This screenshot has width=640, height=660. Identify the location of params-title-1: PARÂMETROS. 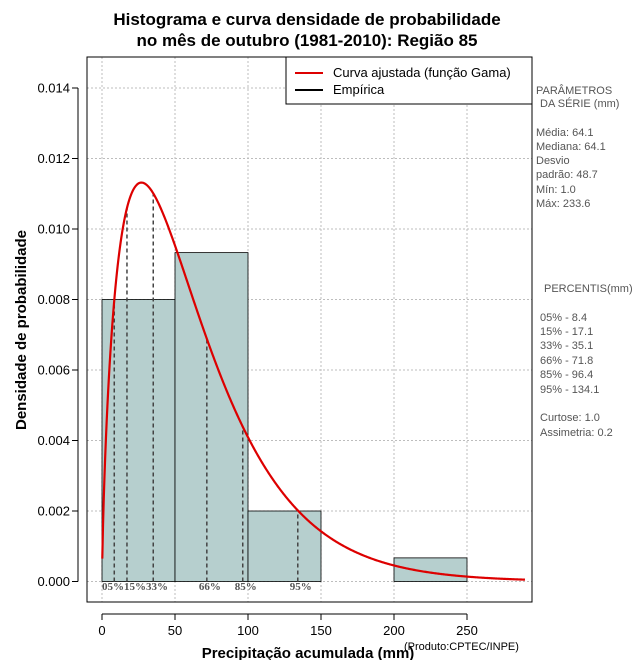
(574, 90).